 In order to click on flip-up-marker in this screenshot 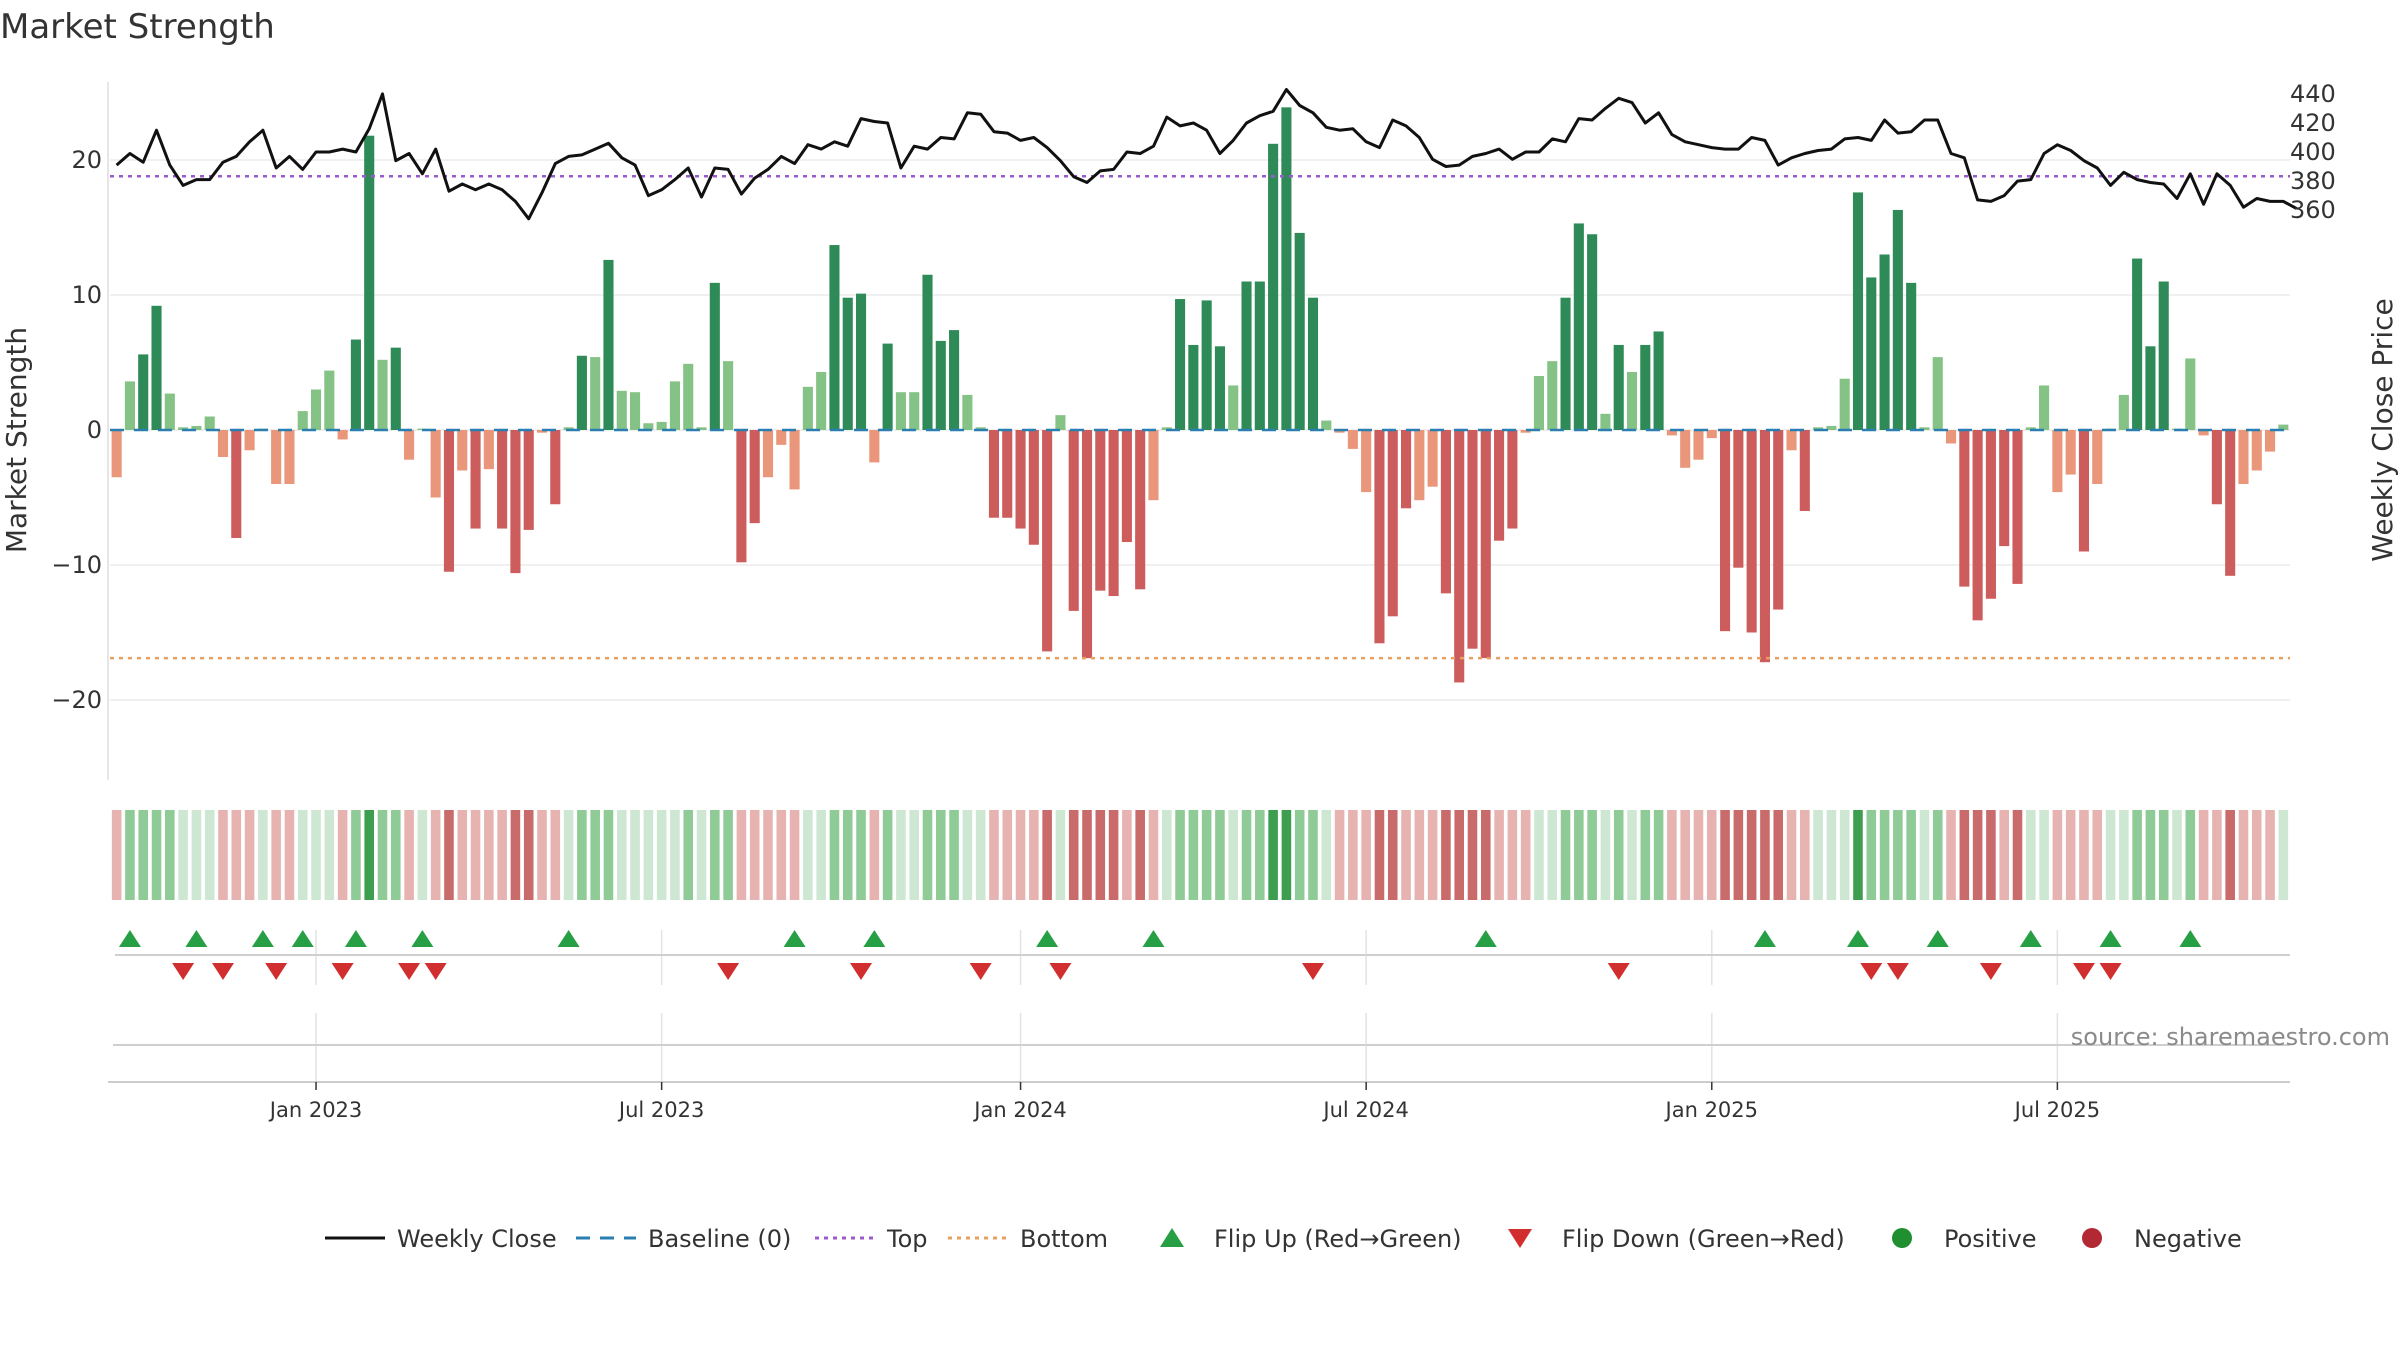, I will do `click(1937, 938)`.